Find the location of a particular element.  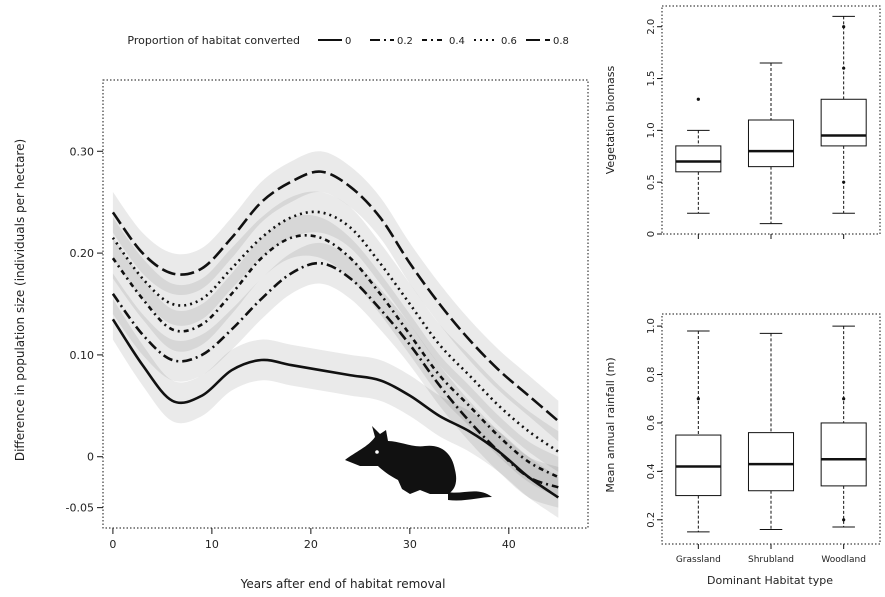

legend-label: 0.6 is located at coordinates (509, 41).